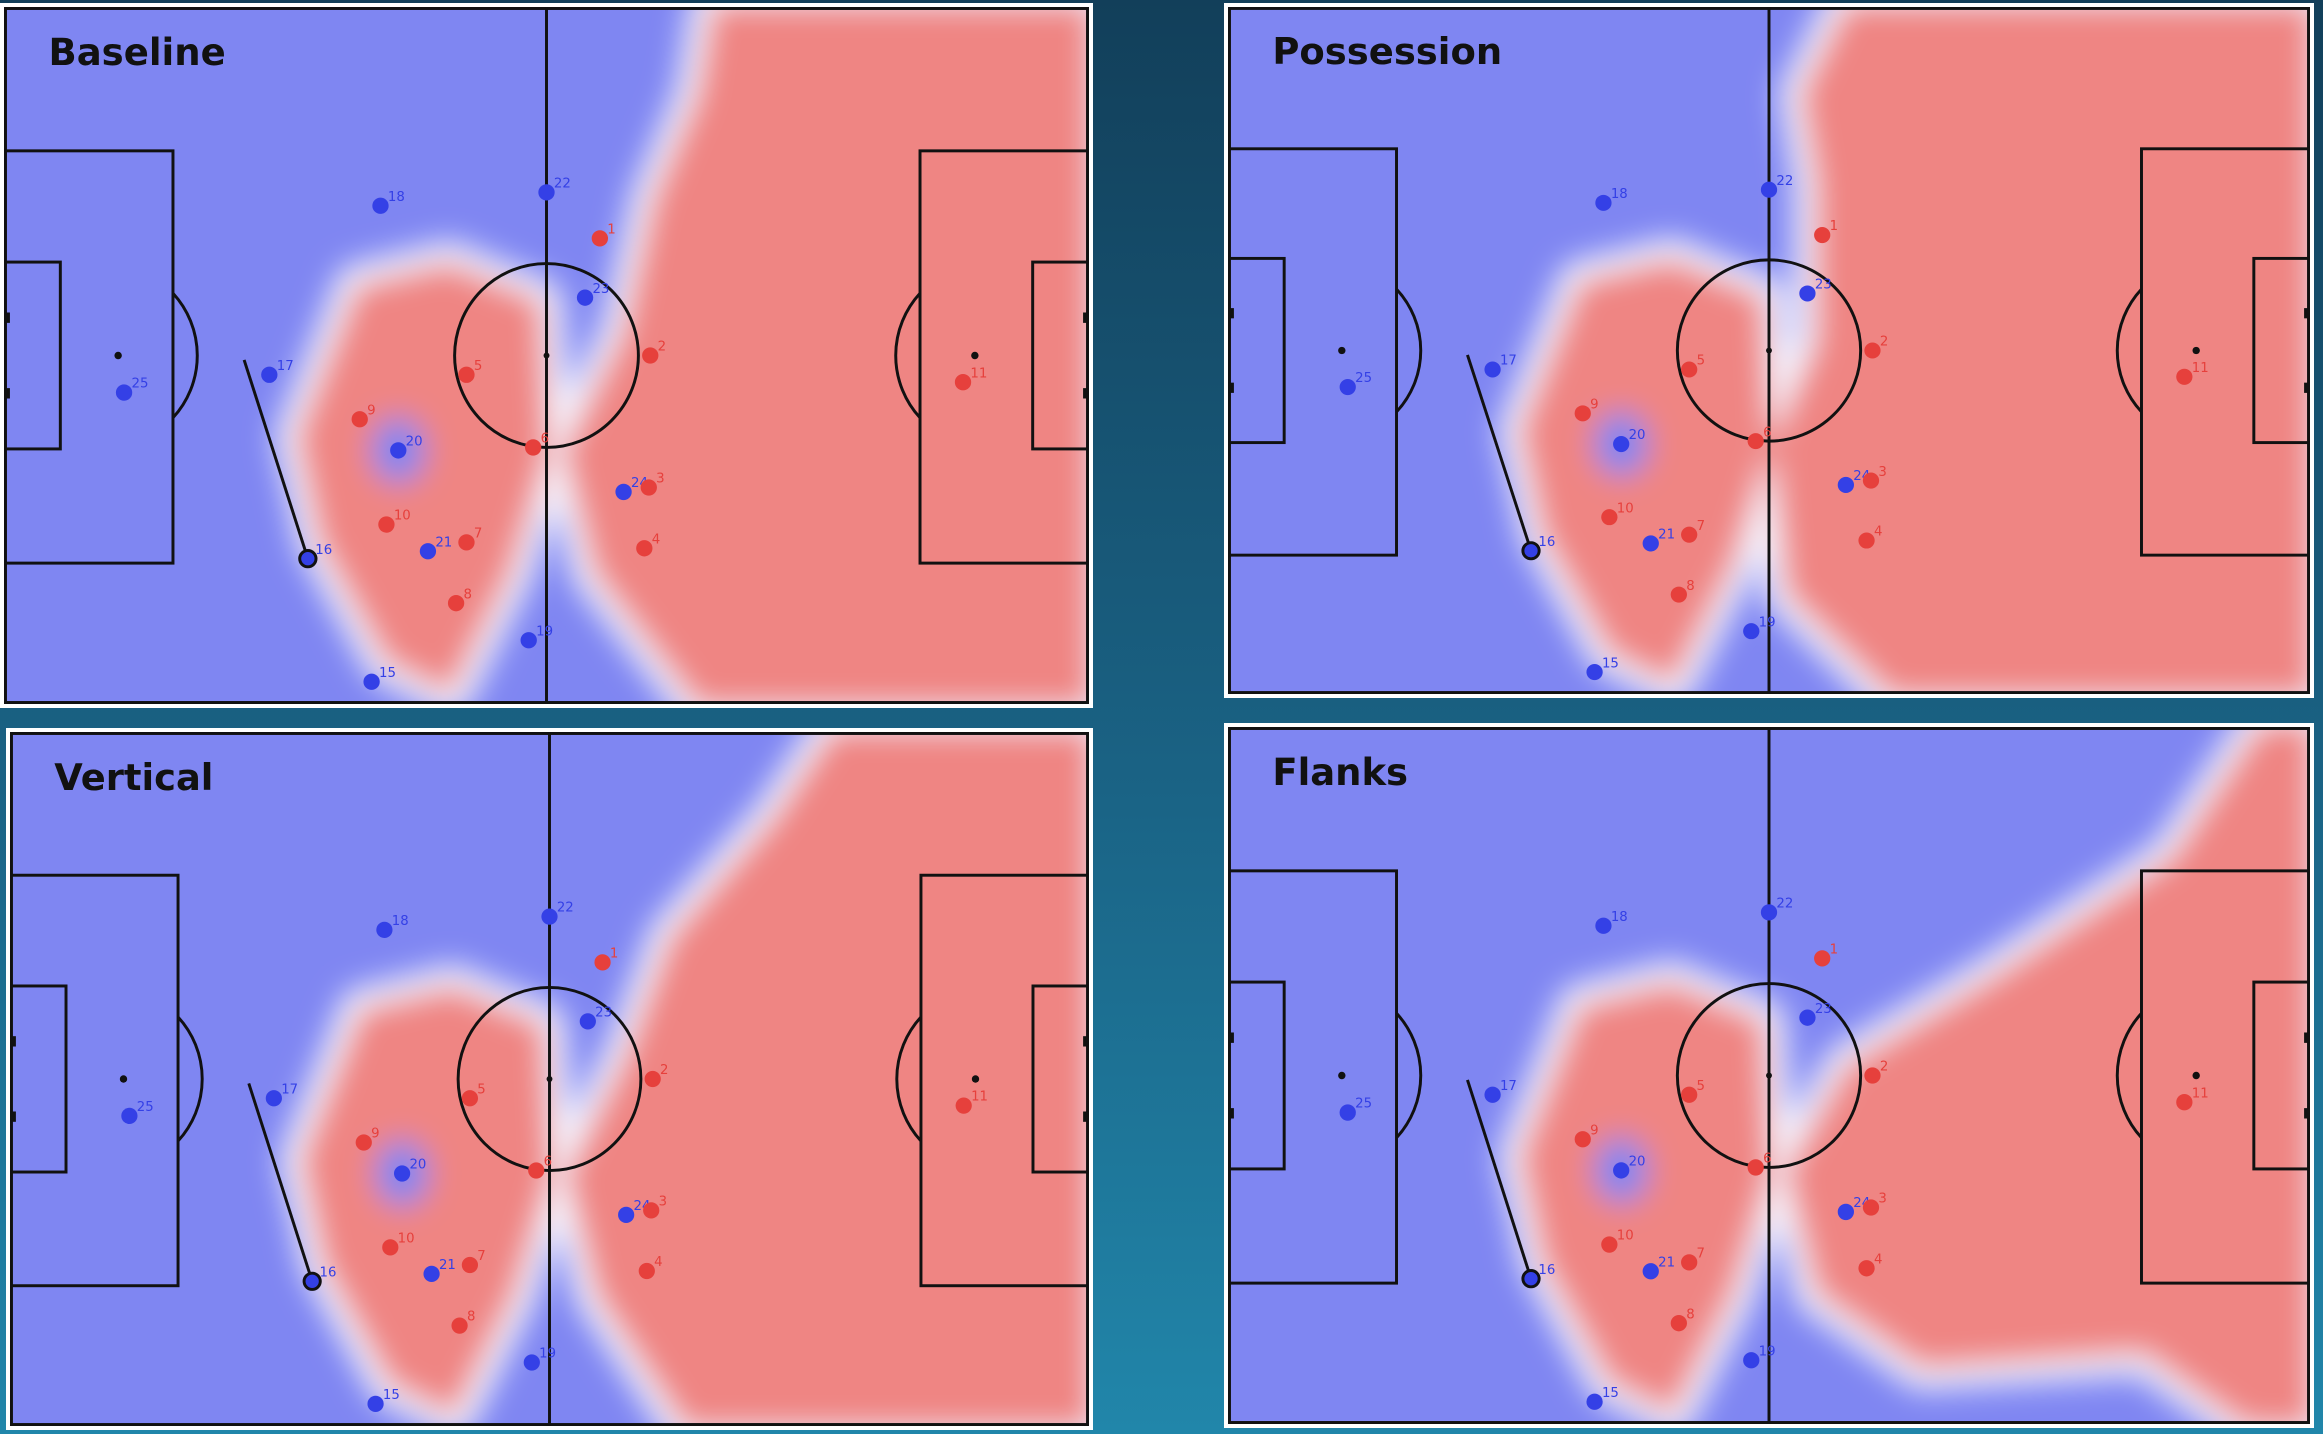  Describe the element at coordinates (414, 442) in the screenshot. I see `blue-player-label: 20` at that location.